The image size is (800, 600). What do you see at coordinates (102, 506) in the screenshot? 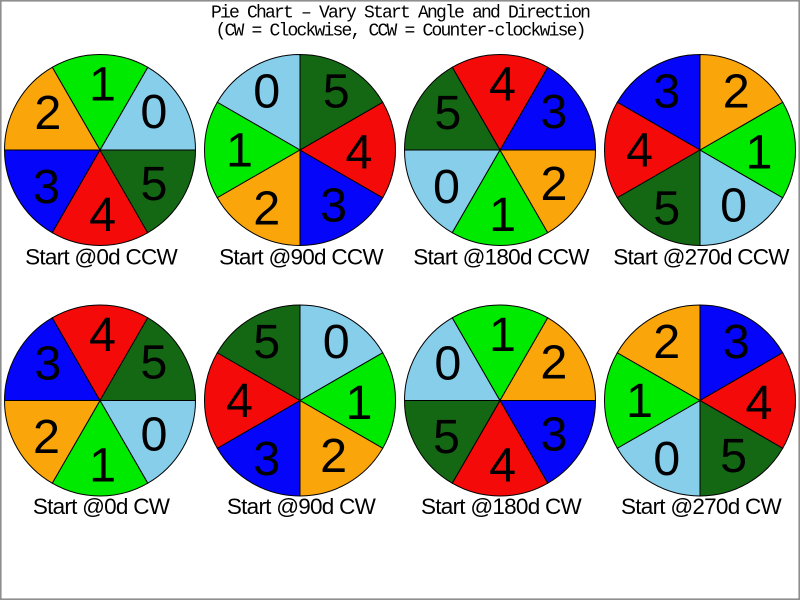
I see `svg-text: Start @0d CW` at bounding box center [102, 506].